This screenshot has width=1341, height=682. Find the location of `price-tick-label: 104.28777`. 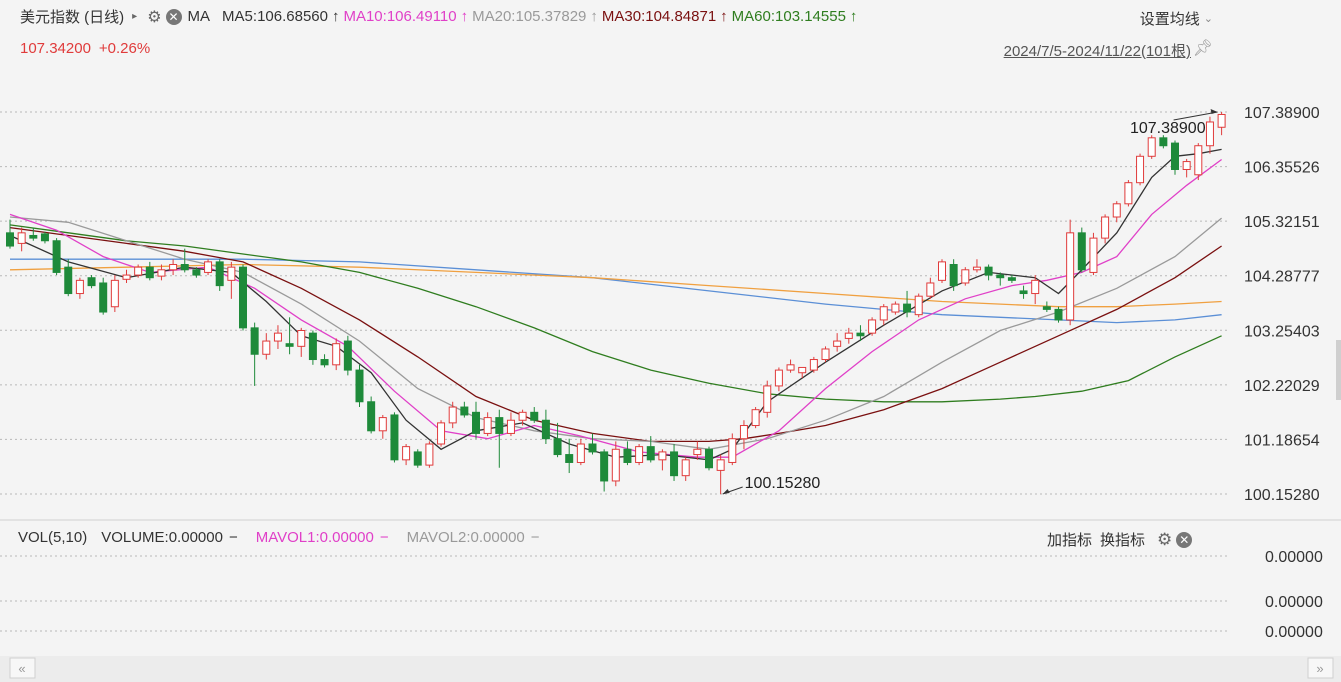

price-tick-label: 104.28777 is located at coordinates (1282, 277).